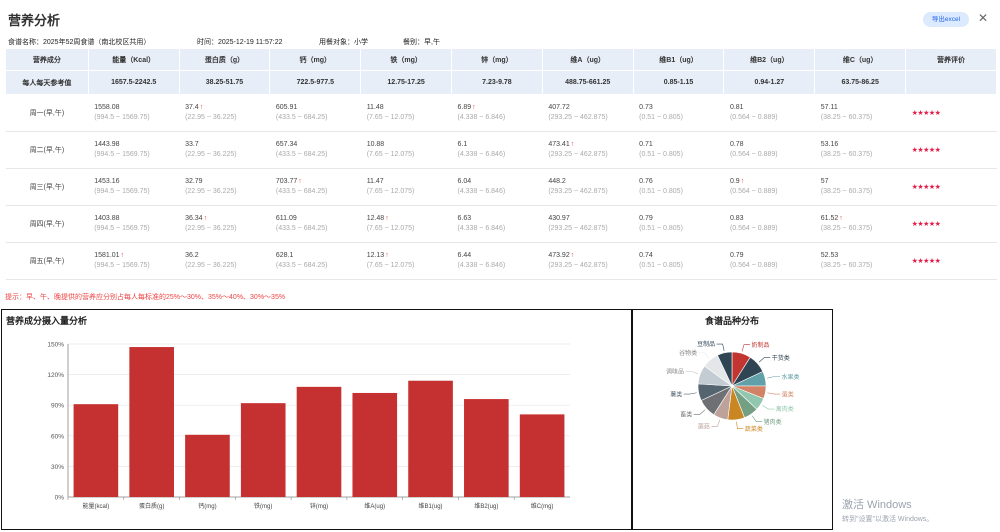  I want to click on nutrient-value: 57, so click(860, 182).